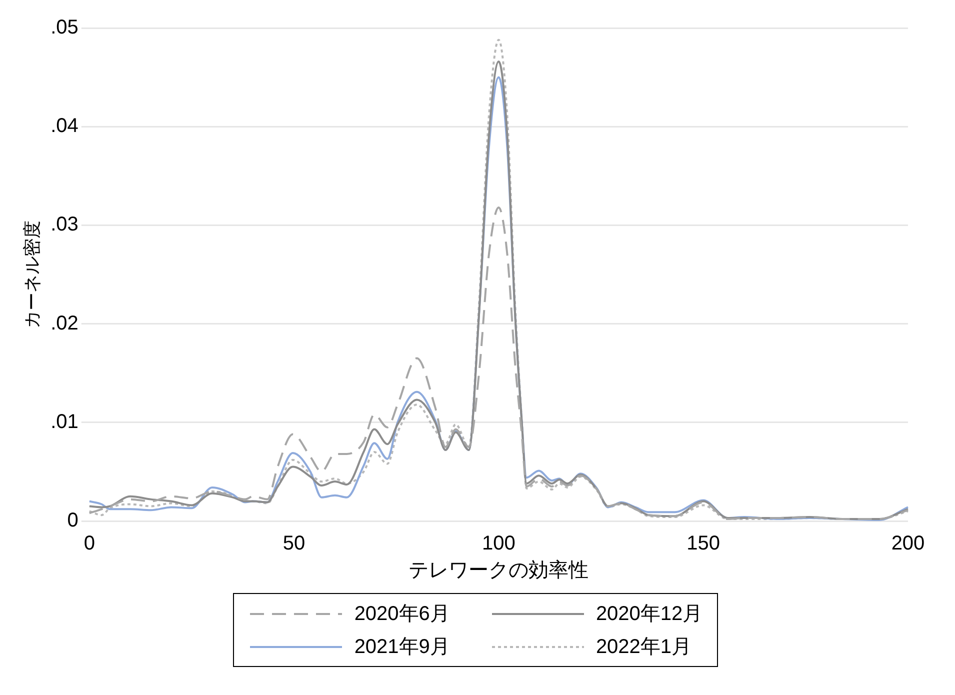 This screenshot has height=695, width=955. I want to click on x-axis-title: テレワークの効率性, so click(498, 571).